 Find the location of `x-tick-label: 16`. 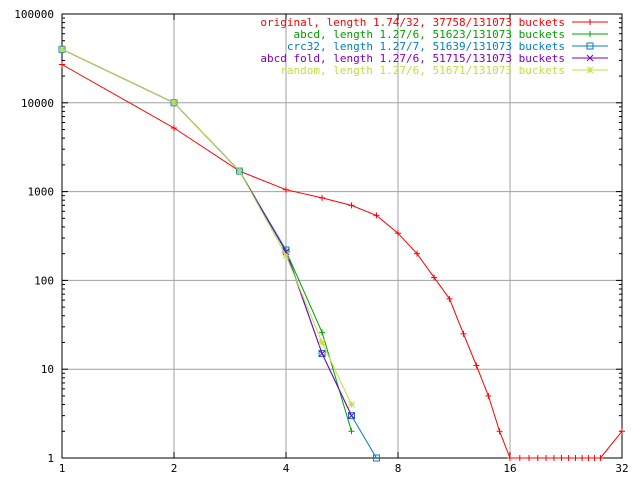

x-tick-label: 16 is located at coordinates (509, 468).